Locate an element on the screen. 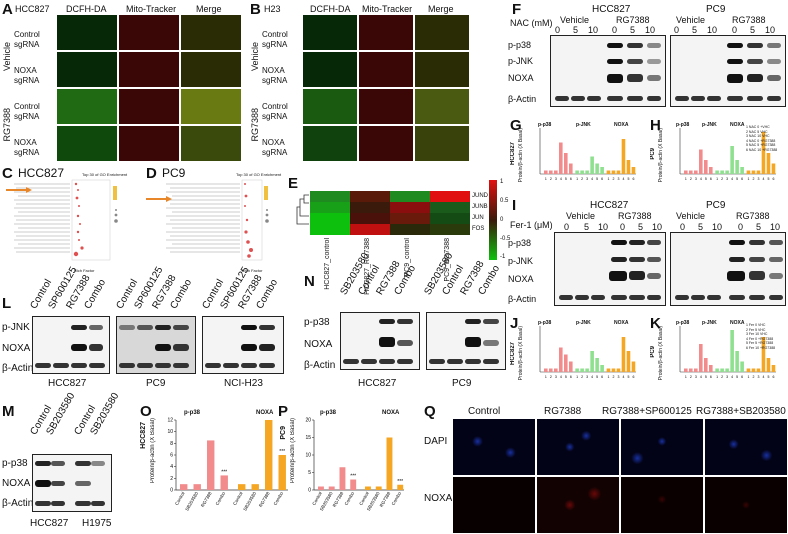  panel-p-cell: PC9 is located at coordinates (283, 433).